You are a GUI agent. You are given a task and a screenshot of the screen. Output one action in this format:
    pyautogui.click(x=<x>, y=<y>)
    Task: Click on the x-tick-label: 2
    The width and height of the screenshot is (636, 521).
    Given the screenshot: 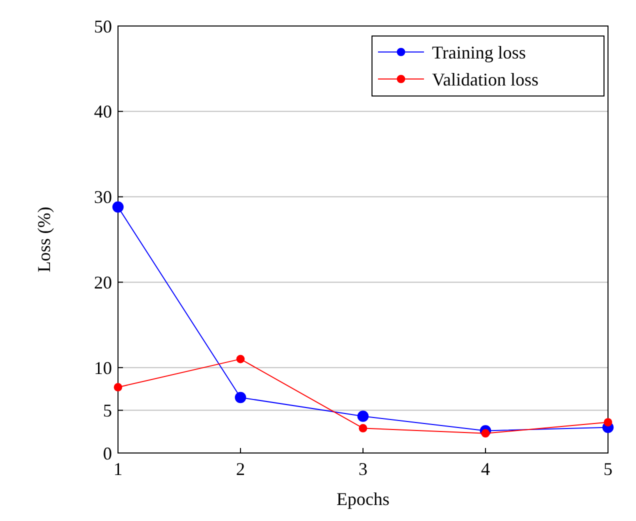 What is the action you would take?
    pyautogui.click(x=240, y=469)
    